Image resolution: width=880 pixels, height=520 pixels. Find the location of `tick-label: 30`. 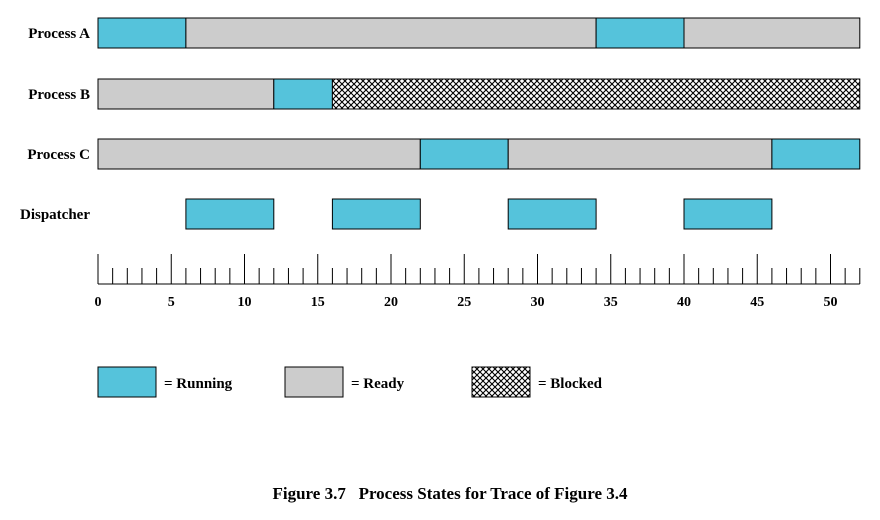

tick-label: 30 is located at coordinates (538, 302).